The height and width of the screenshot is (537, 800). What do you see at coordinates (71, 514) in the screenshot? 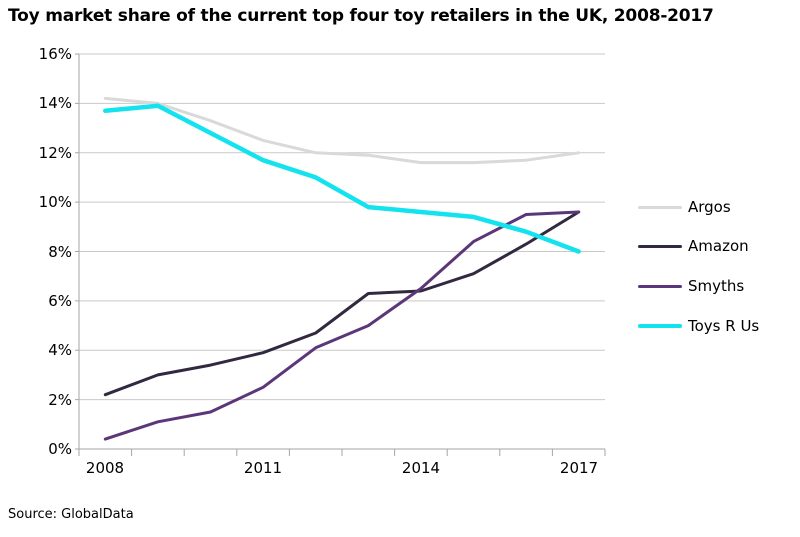
I see `source-credit: Source: GlobalData` at bounding box center [71, 514].